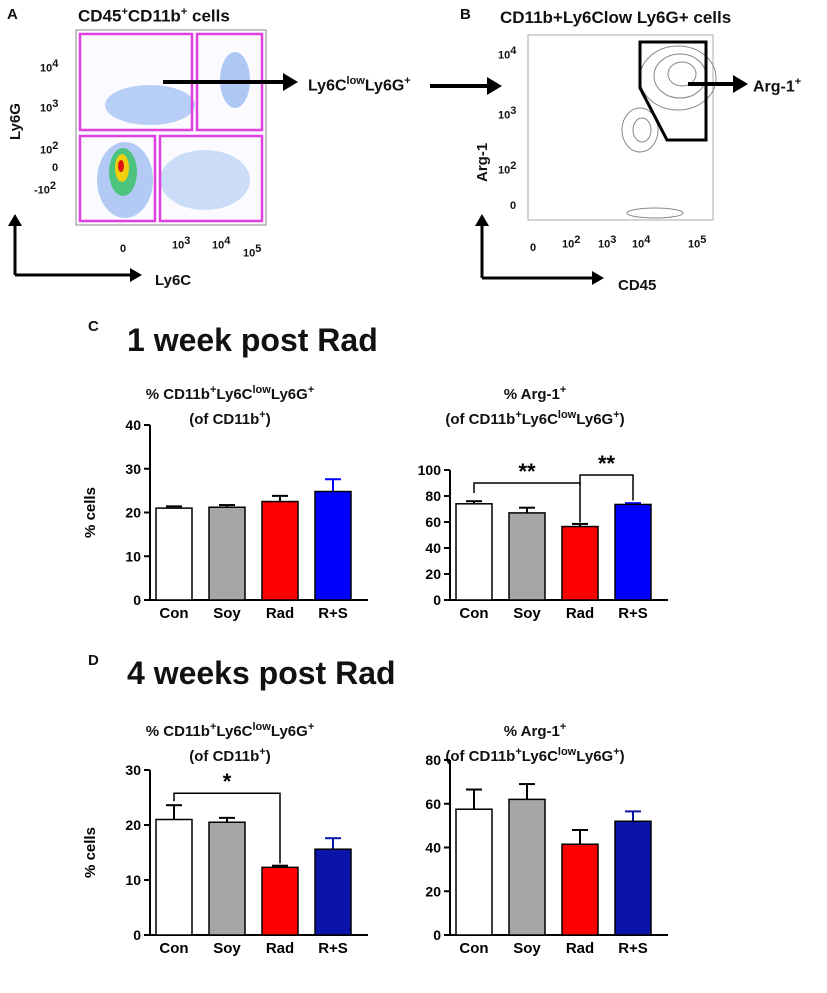  Describe the element at coordinates (571, 242) in the screenshot. I see `panel-b-xtick-2: 10²` at that location.